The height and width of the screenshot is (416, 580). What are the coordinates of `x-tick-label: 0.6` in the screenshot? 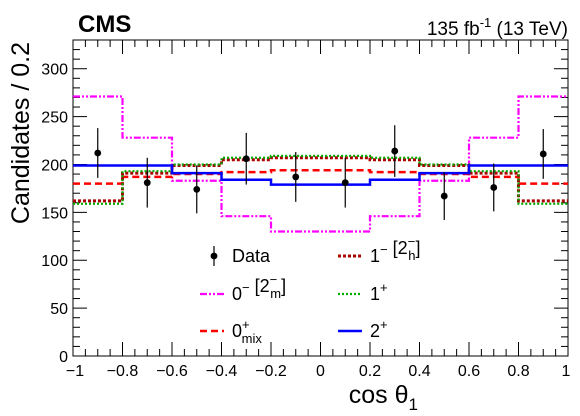 It's located at (469, 371).